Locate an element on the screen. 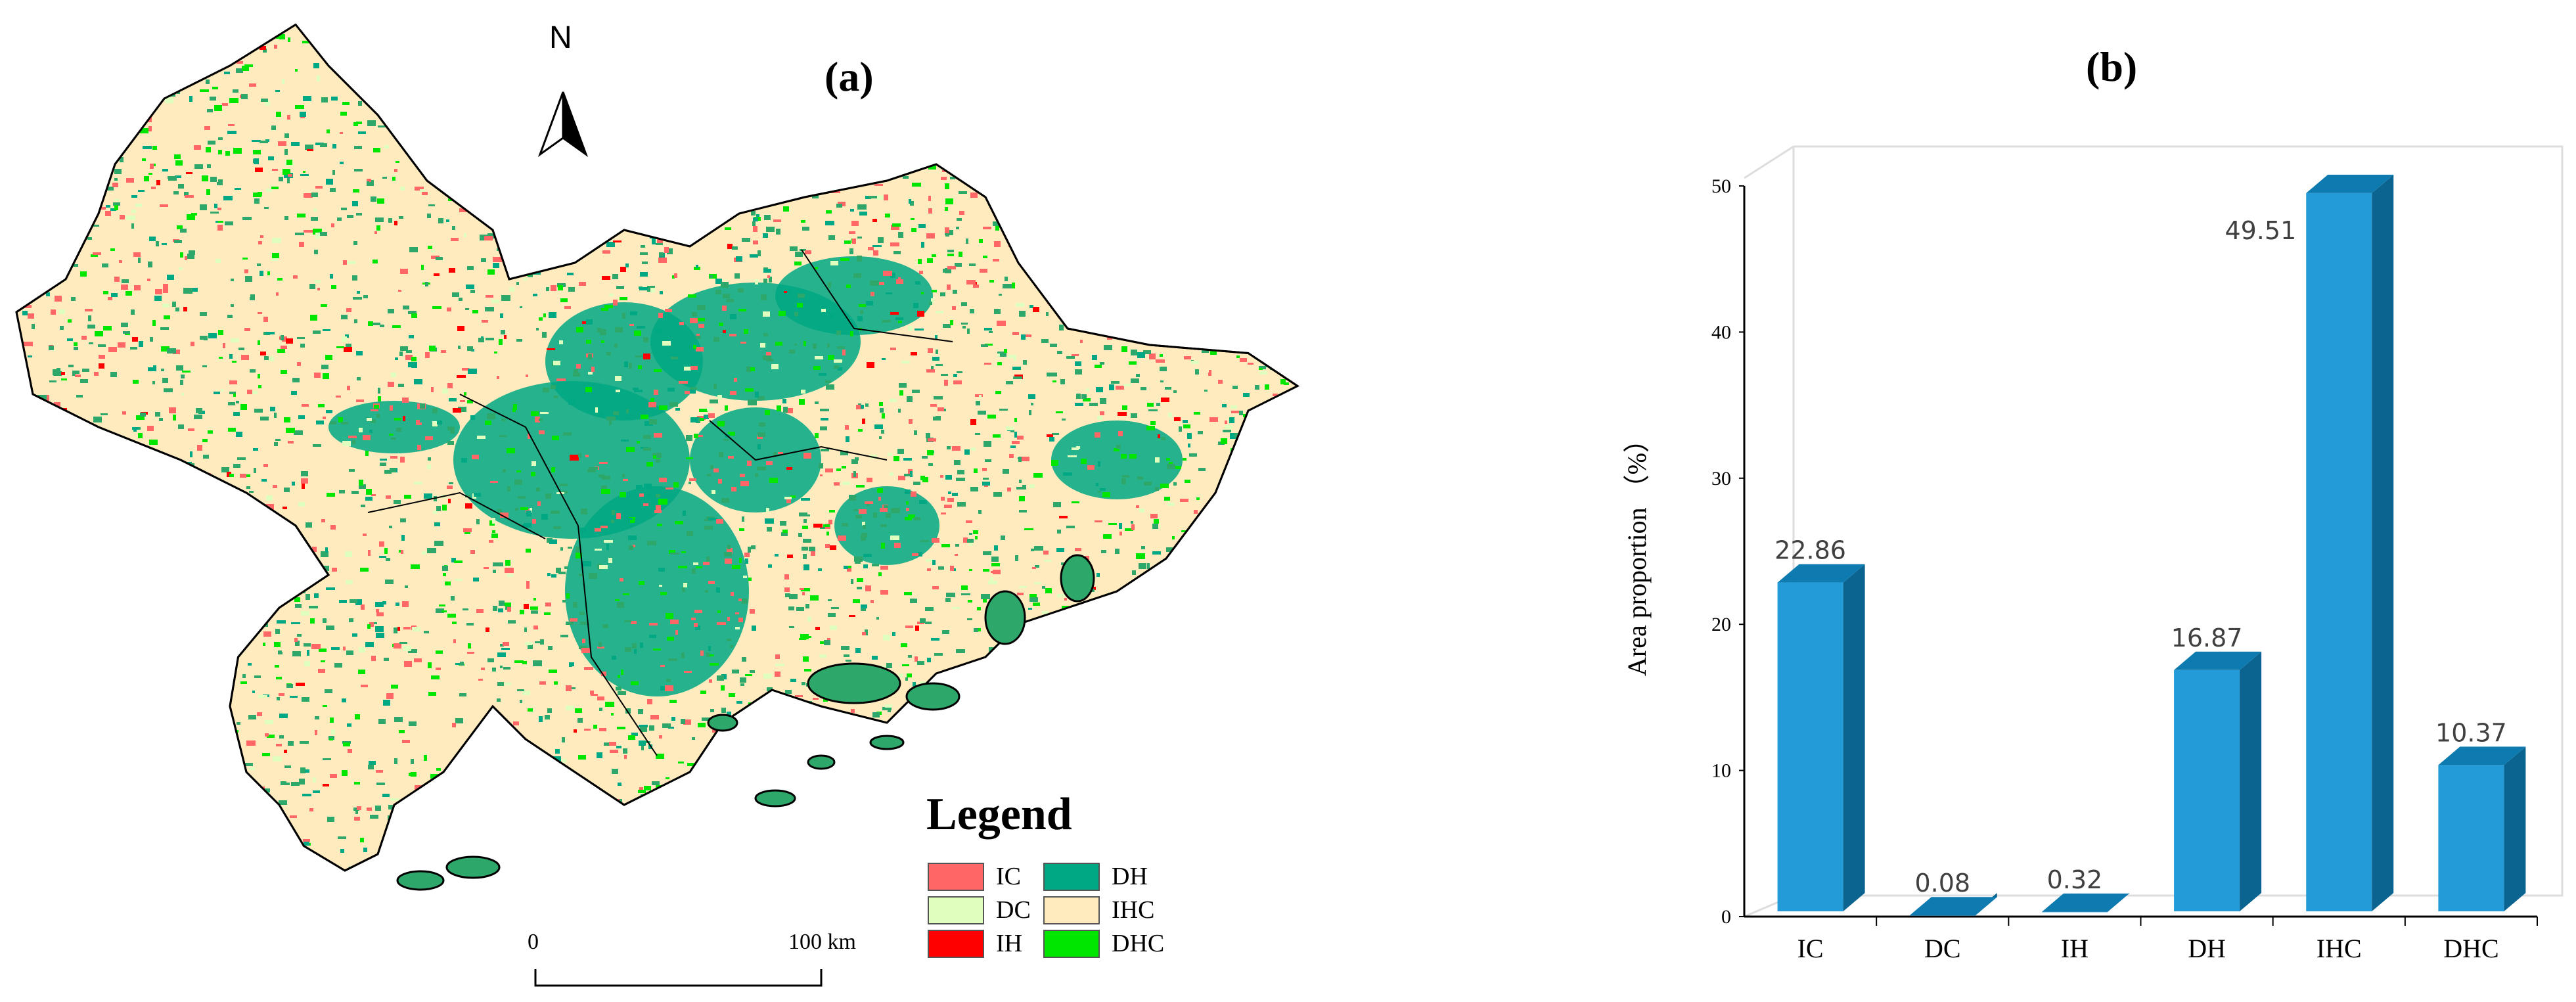 This screenshot has height=1002, width=2576. legend-swatch-dc is located at coordinates (956, 910).